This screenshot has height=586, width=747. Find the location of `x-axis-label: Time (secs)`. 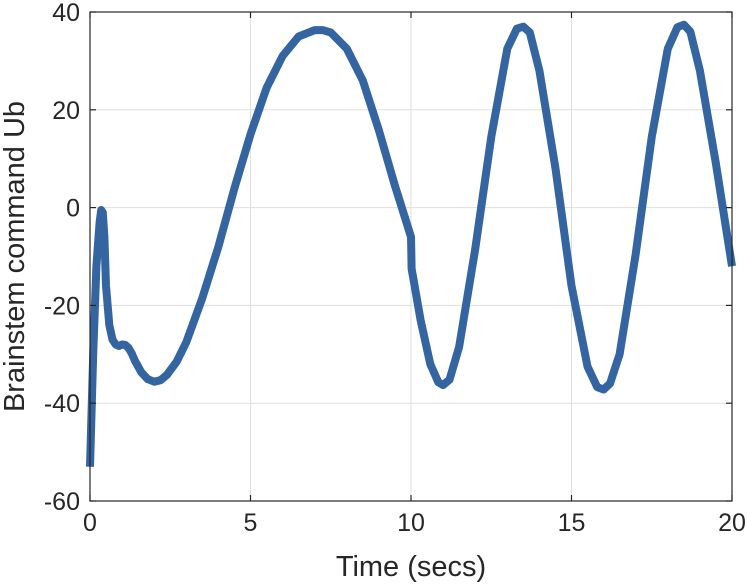

x-axis-label: Time (secs) is located at coordinates (411, 567).